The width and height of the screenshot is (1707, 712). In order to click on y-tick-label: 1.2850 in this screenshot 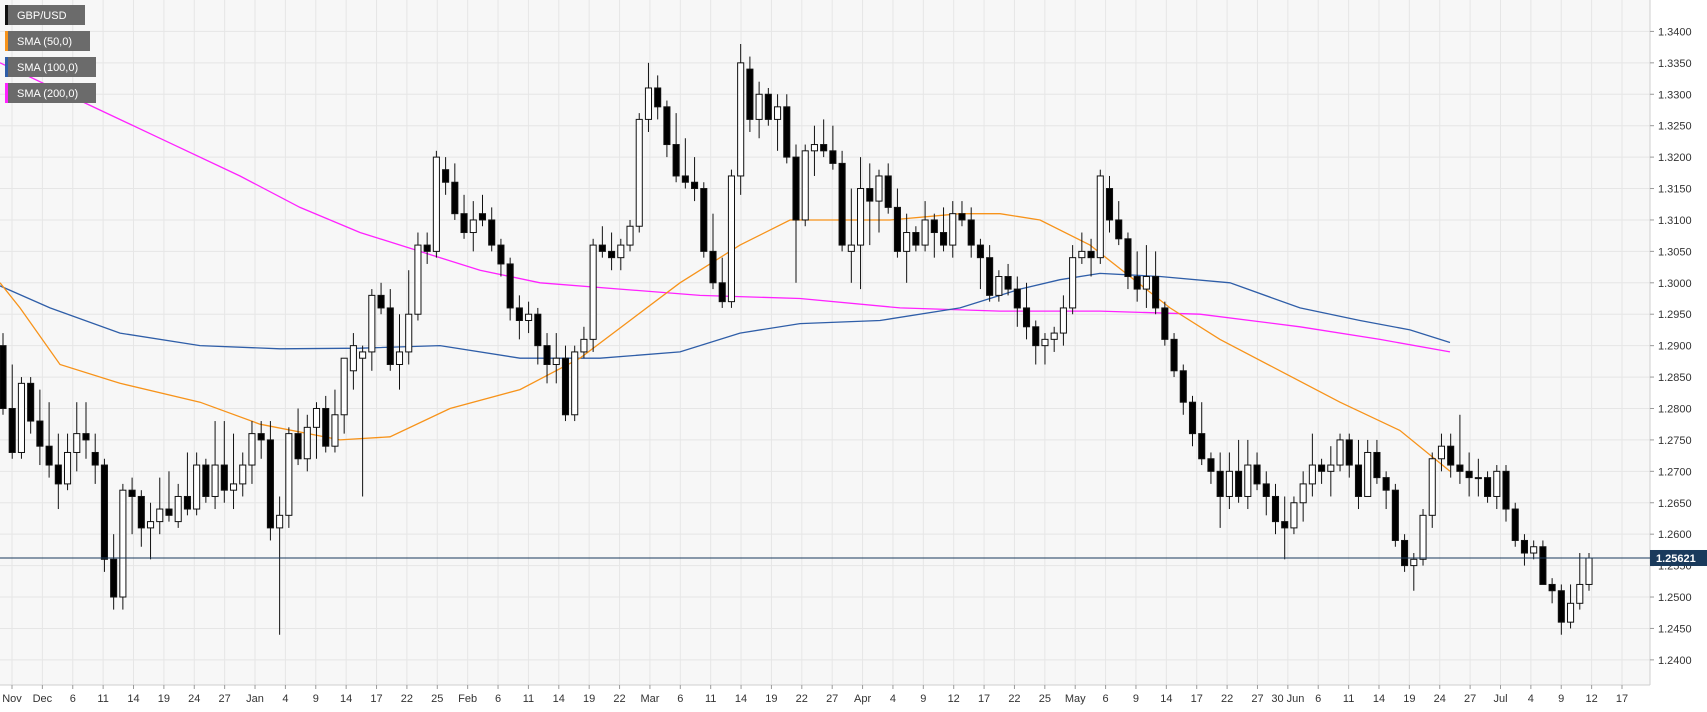, I will do `click(1675, 378)`.